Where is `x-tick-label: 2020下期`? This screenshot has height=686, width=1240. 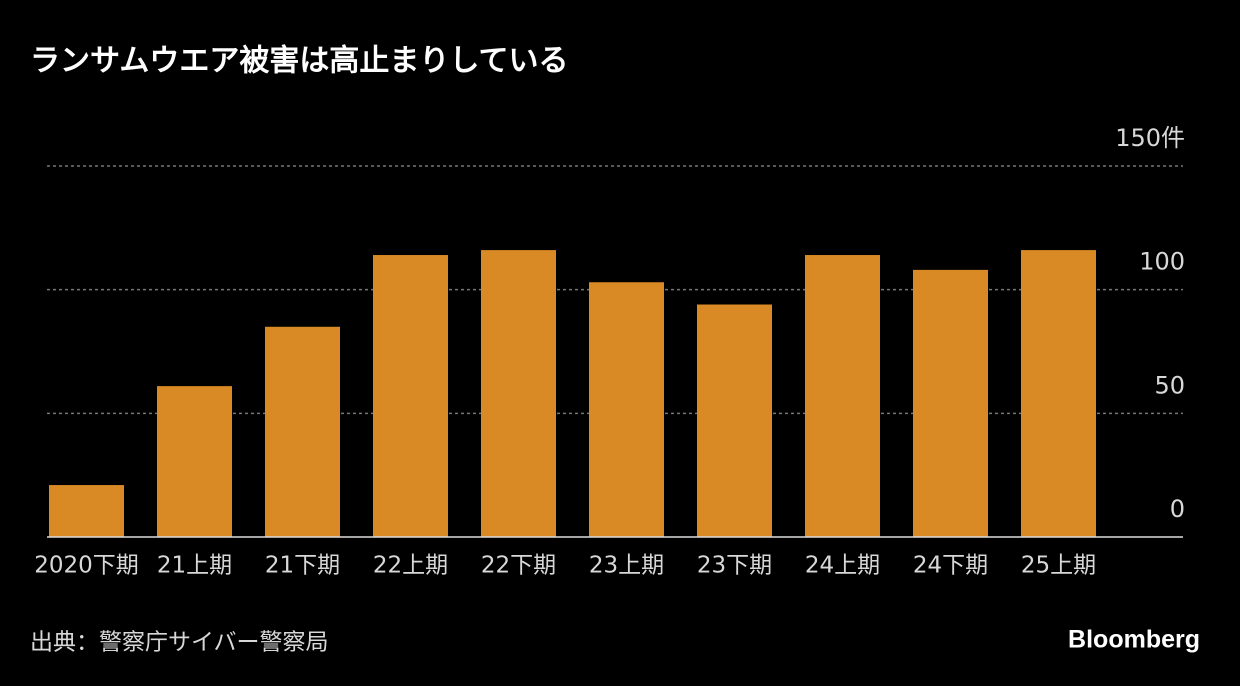 x-tick-label: 2020下期 is located at coordinates (86, 566).